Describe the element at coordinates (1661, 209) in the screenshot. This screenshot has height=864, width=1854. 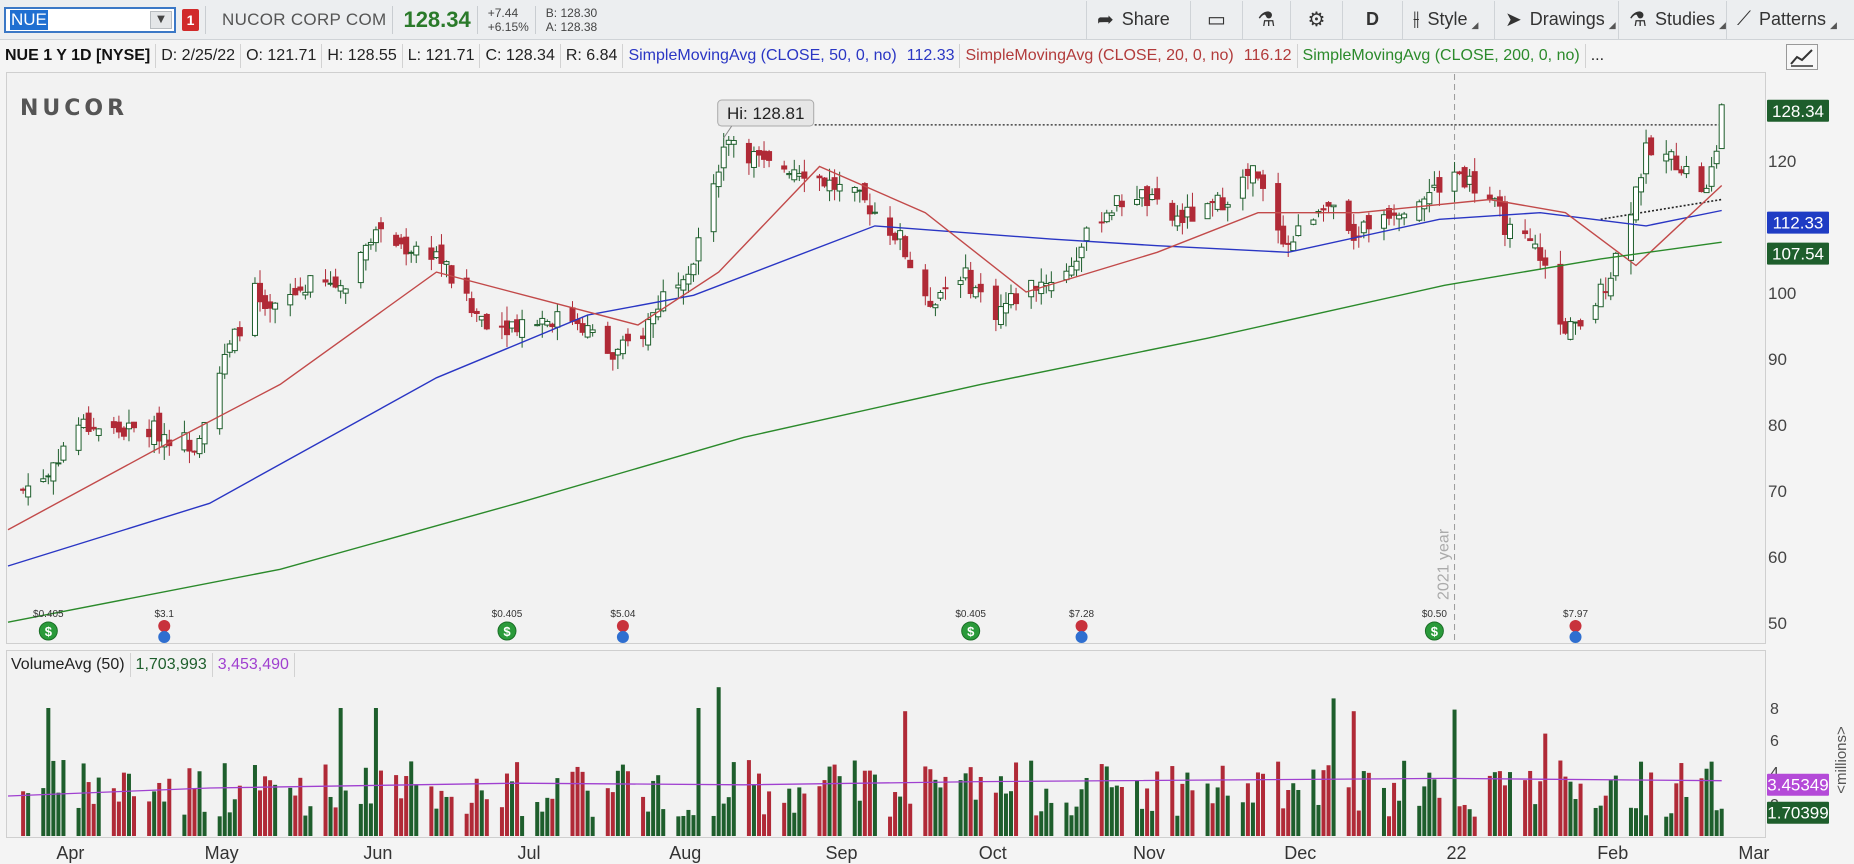
I see `support-line` at that location.